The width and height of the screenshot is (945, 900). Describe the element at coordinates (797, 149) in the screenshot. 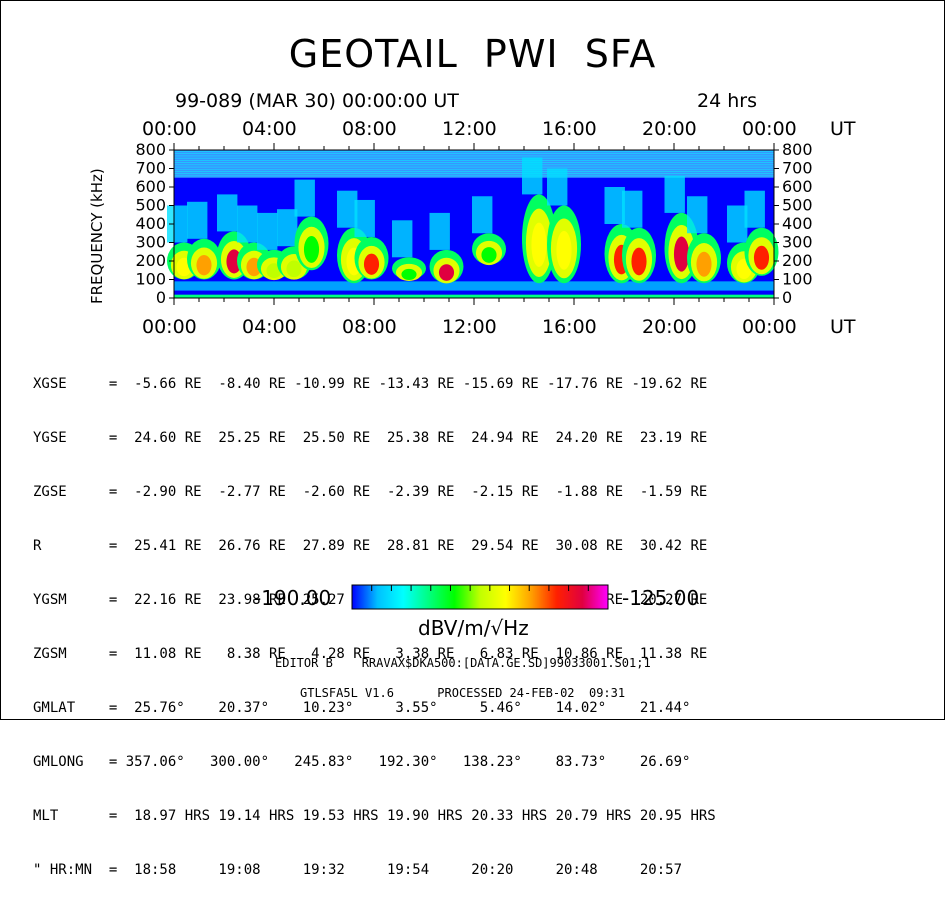

I see `y-tick-label-right: 800` at that location.